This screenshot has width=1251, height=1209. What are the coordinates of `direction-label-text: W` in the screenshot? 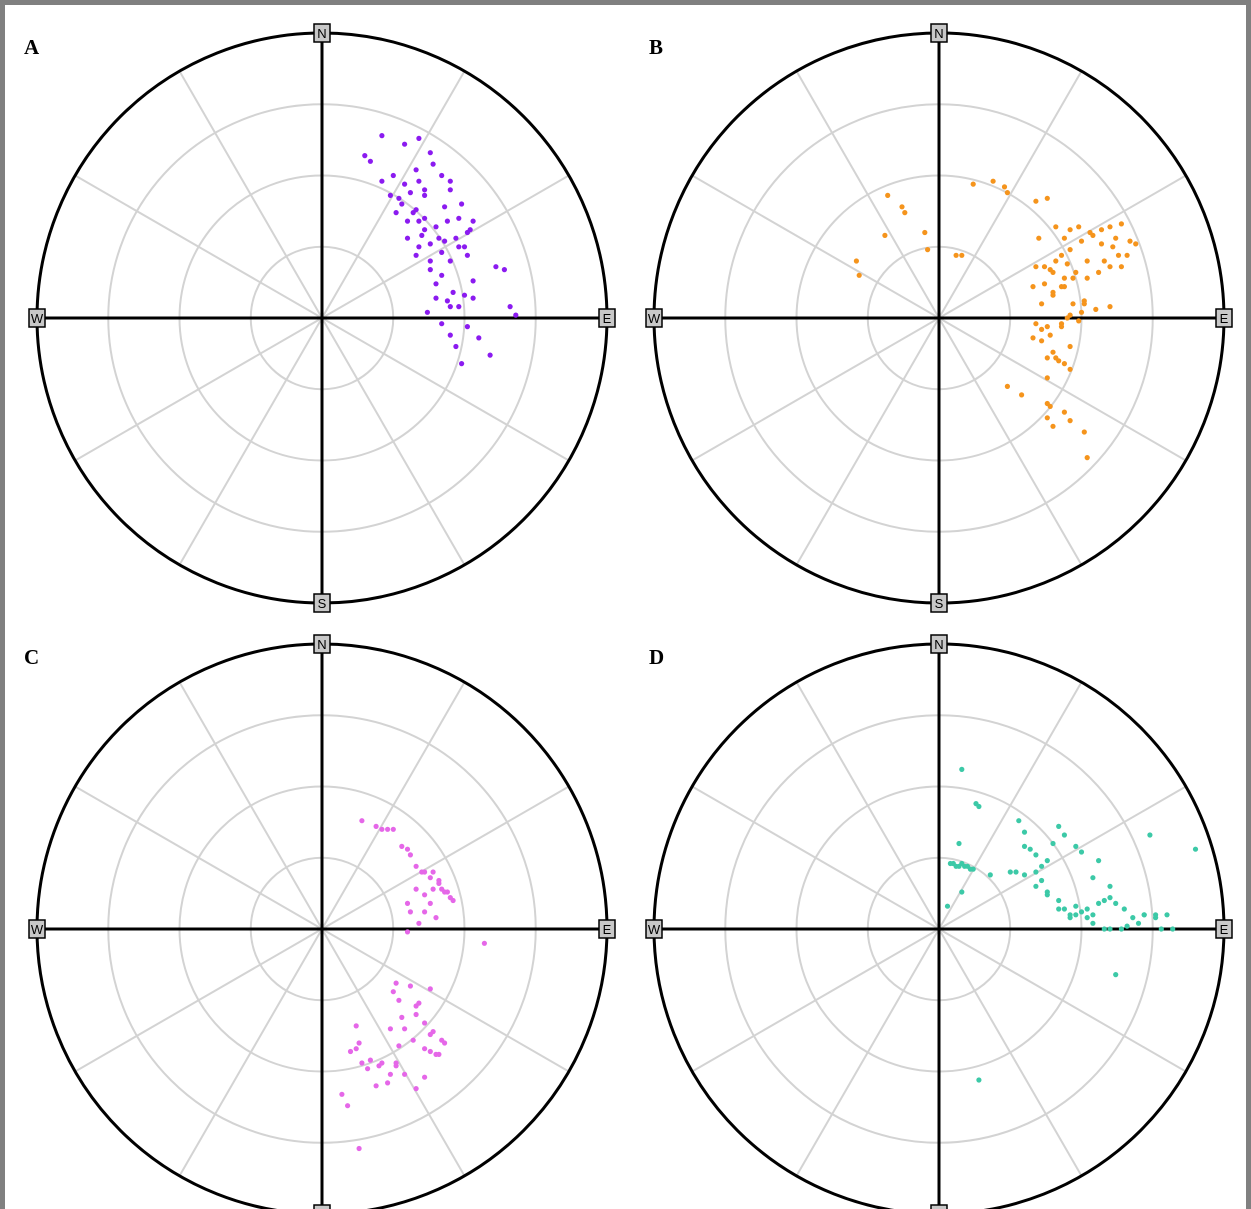 It's located at (37, 318).